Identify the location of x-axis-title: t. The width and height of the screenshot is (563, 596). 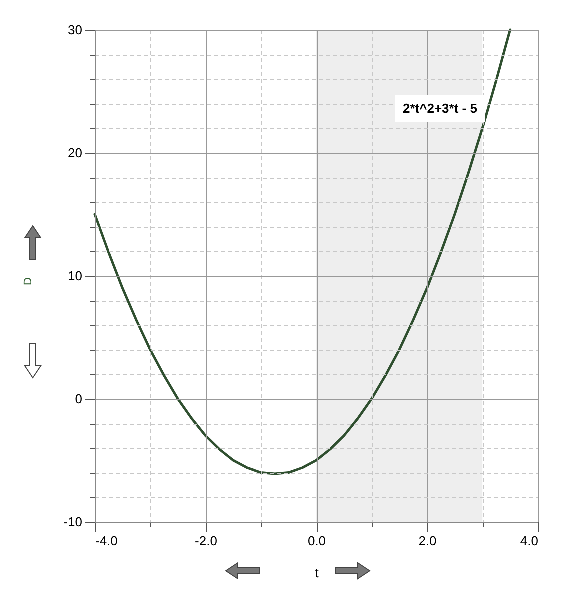
(317, 573).